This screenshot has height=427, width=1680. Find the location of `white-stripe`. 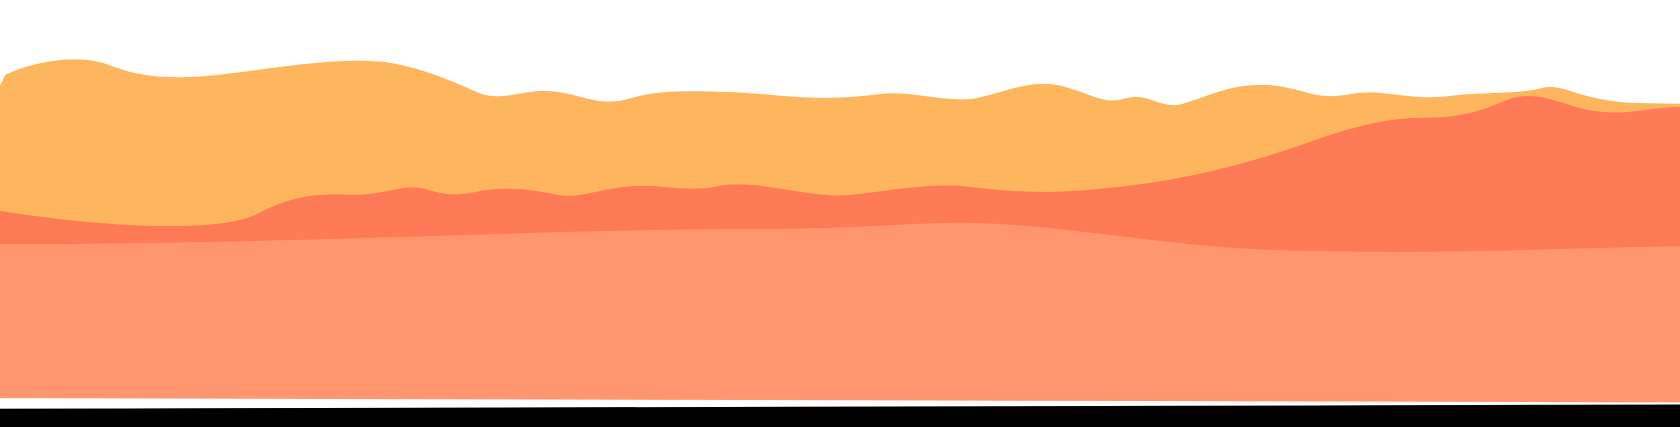

white-stripe is located at coordinates (840, 403).